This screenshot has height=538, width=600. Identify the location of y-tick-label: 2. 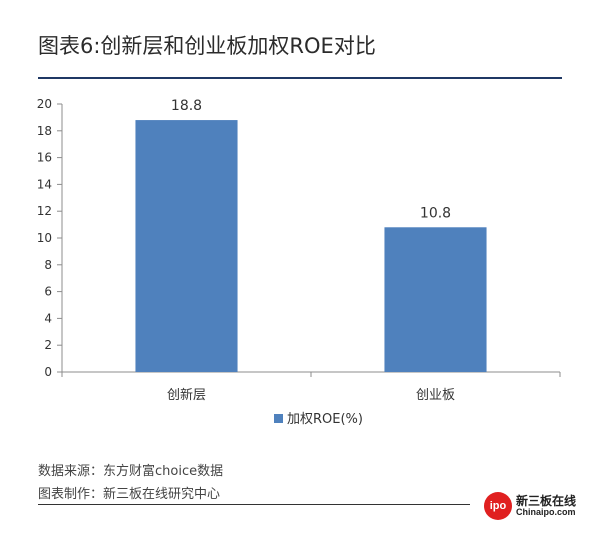
(48, 345).